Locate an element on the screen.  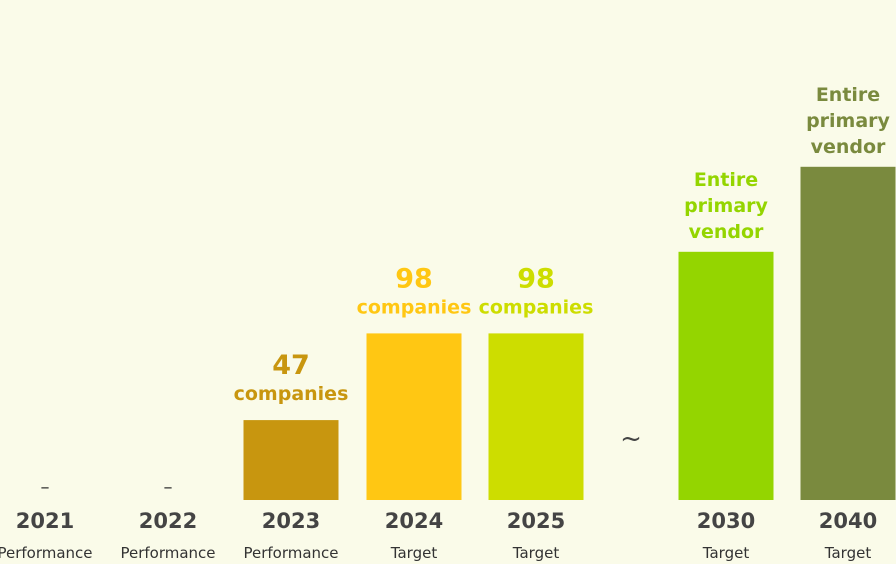
data-label-unit-2024: companies is located at coordinates (414, 307).